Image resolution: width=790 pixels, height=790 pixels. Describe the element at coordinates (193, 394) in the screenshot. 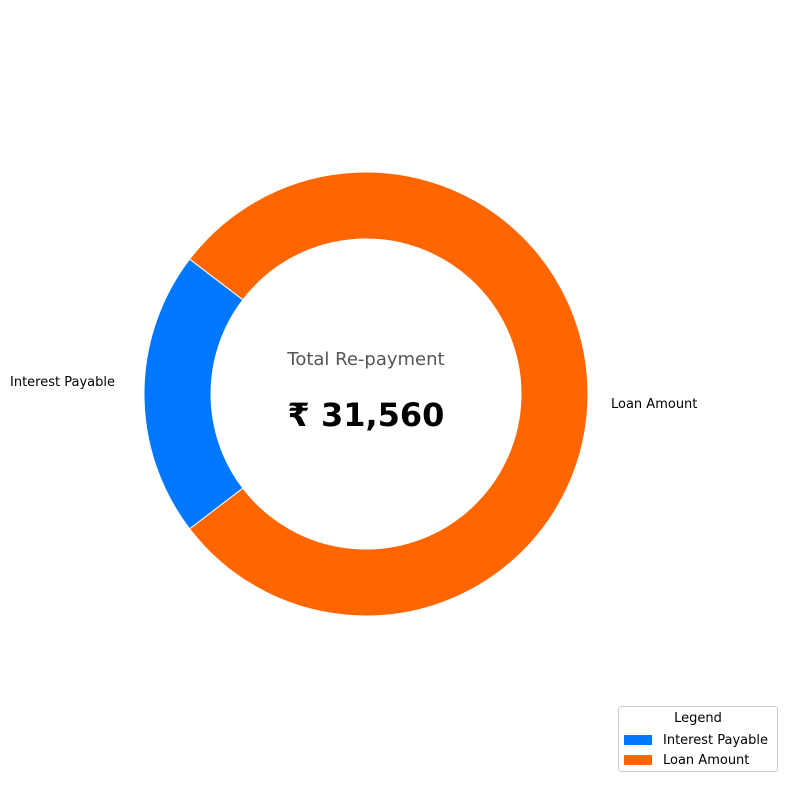

I see `donut-slice-interest-payable` at that location.